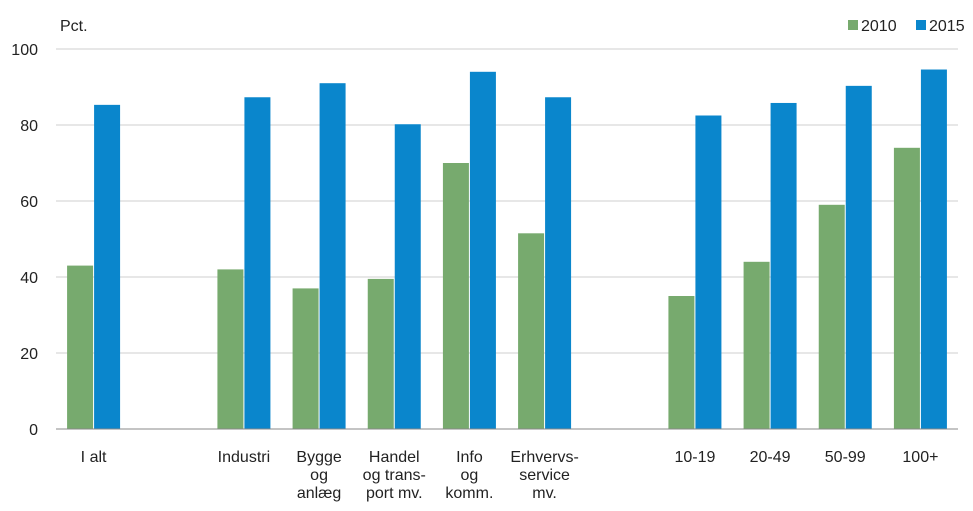 This screenshot has height=511, width=973. Describe the element at coordinates (544, 475) in the screenshot. I see `x-category-label: service` at that location.